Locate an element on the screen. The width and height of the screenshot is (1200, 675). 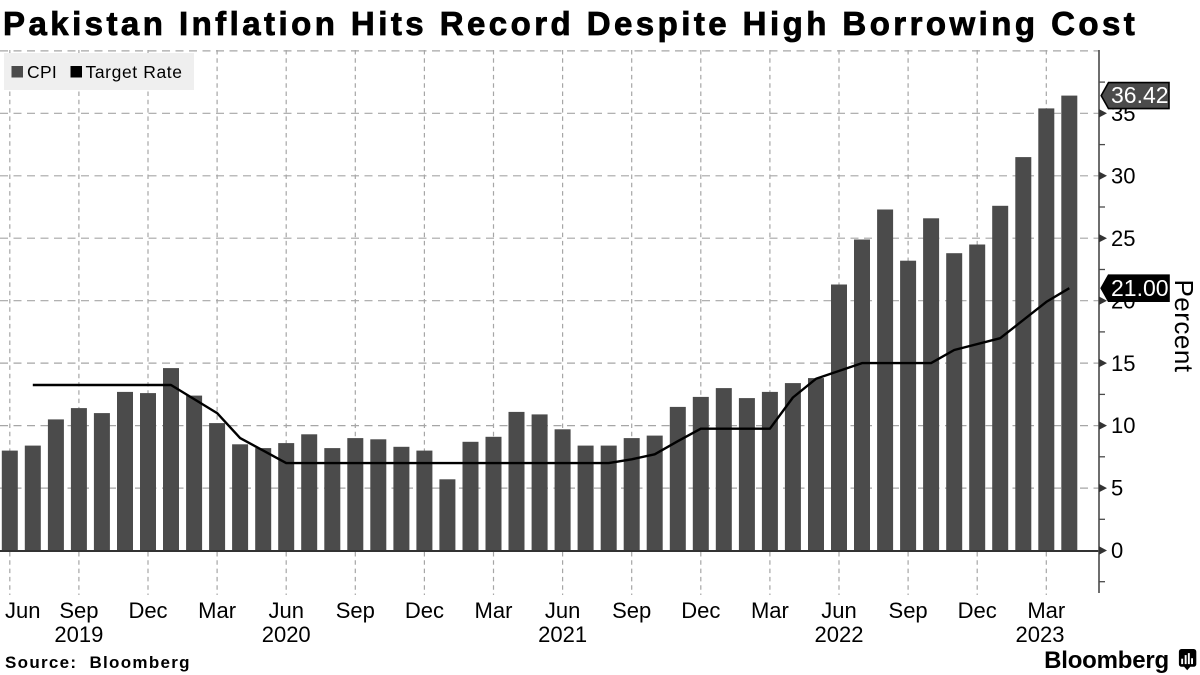
svg-text: 21.00 is located at coordinates (1140, 288).